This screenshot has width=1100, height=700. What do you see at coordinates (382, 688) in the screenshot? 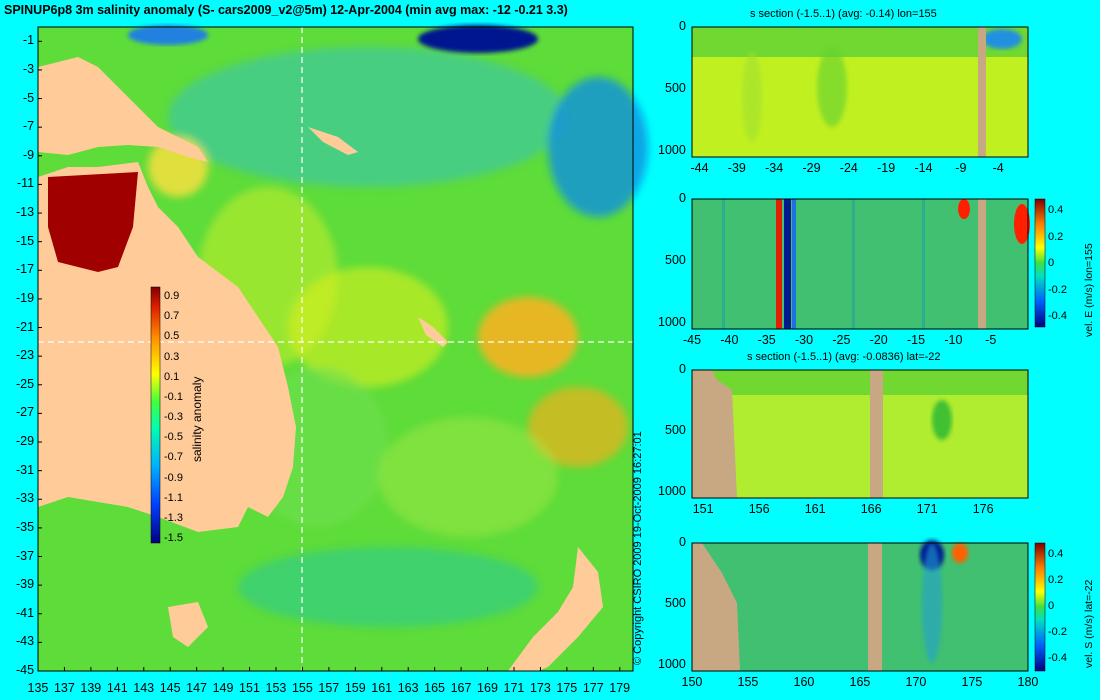
I see `map-x-label: 161` at bounding box center [382, 688].